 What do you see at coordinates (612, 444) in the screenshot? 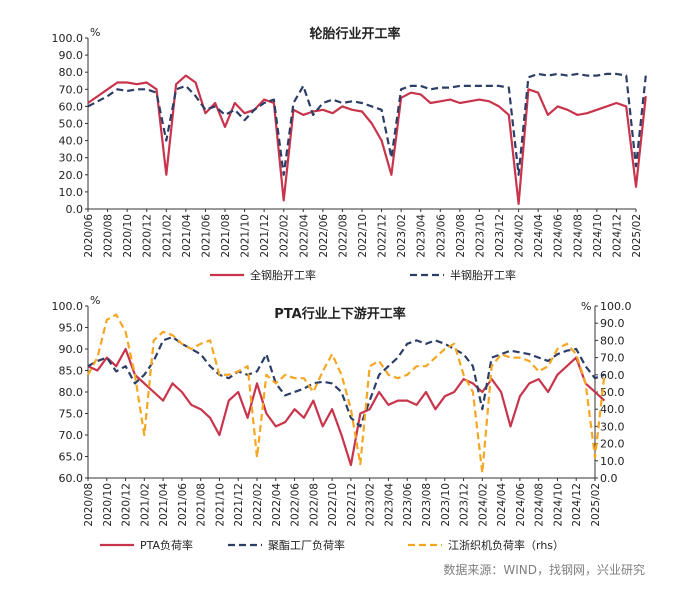
I see `y-tick-label-right: 20.0` at bounding box center [612, 444].